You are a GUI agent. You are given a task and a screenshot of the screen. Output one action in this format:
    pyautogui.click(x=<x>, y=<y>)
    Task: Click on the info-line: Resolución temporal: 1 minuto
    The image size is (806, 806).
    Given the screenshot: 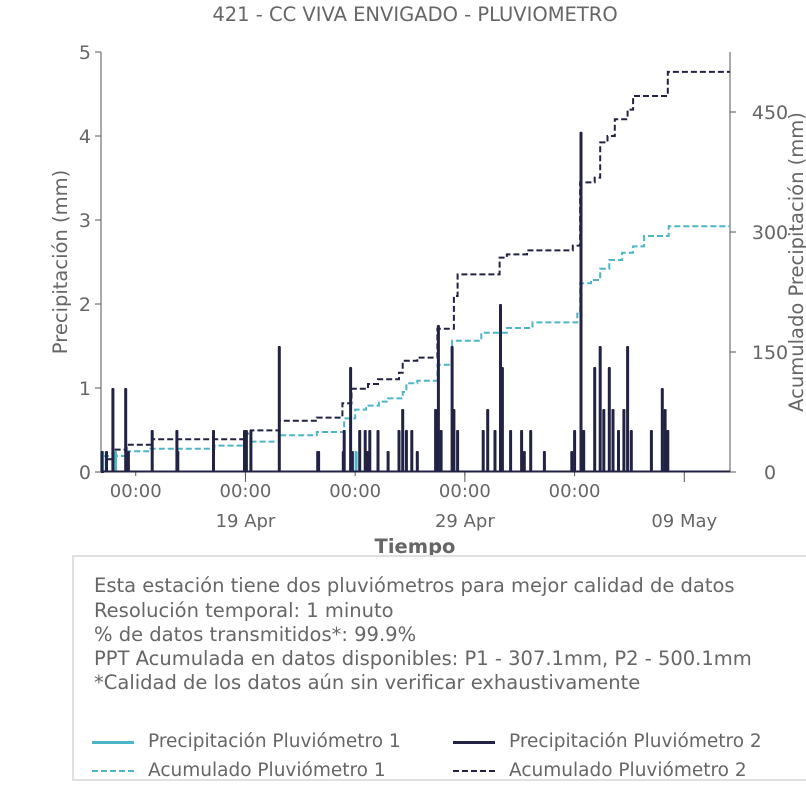 What is the action you would take?
    pyautogui.click(x=244, y=610)
    